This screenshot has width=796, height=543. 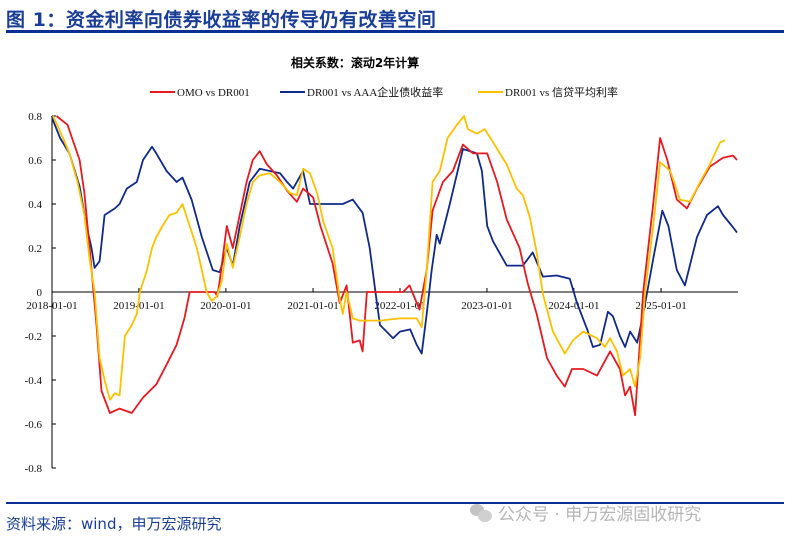 What do you see at coordinates (225, 306) in the screenshot?
I see `x-tick-label: 2020-01-01` at bounding box center [225, 306].